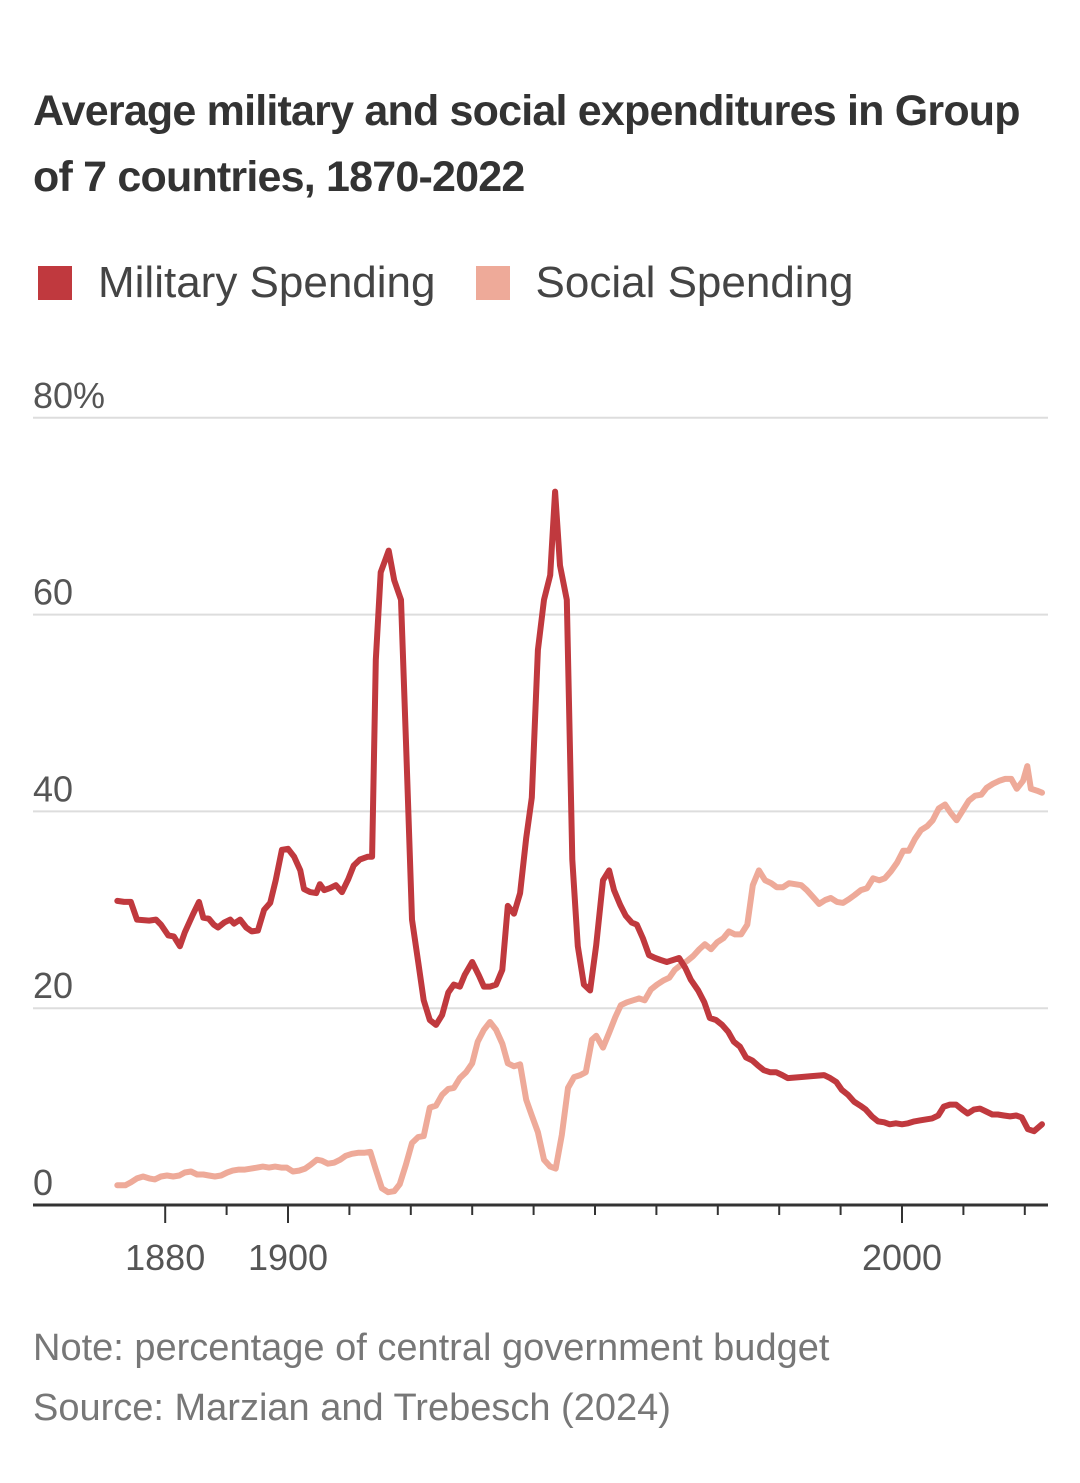 The width and height of the screenshot is (1080, 1483). What do you see at coordinates (902, 1257) in the screenshot?
I see `x-tick-label-2000: 2000` at bounding box center [902, 1257].